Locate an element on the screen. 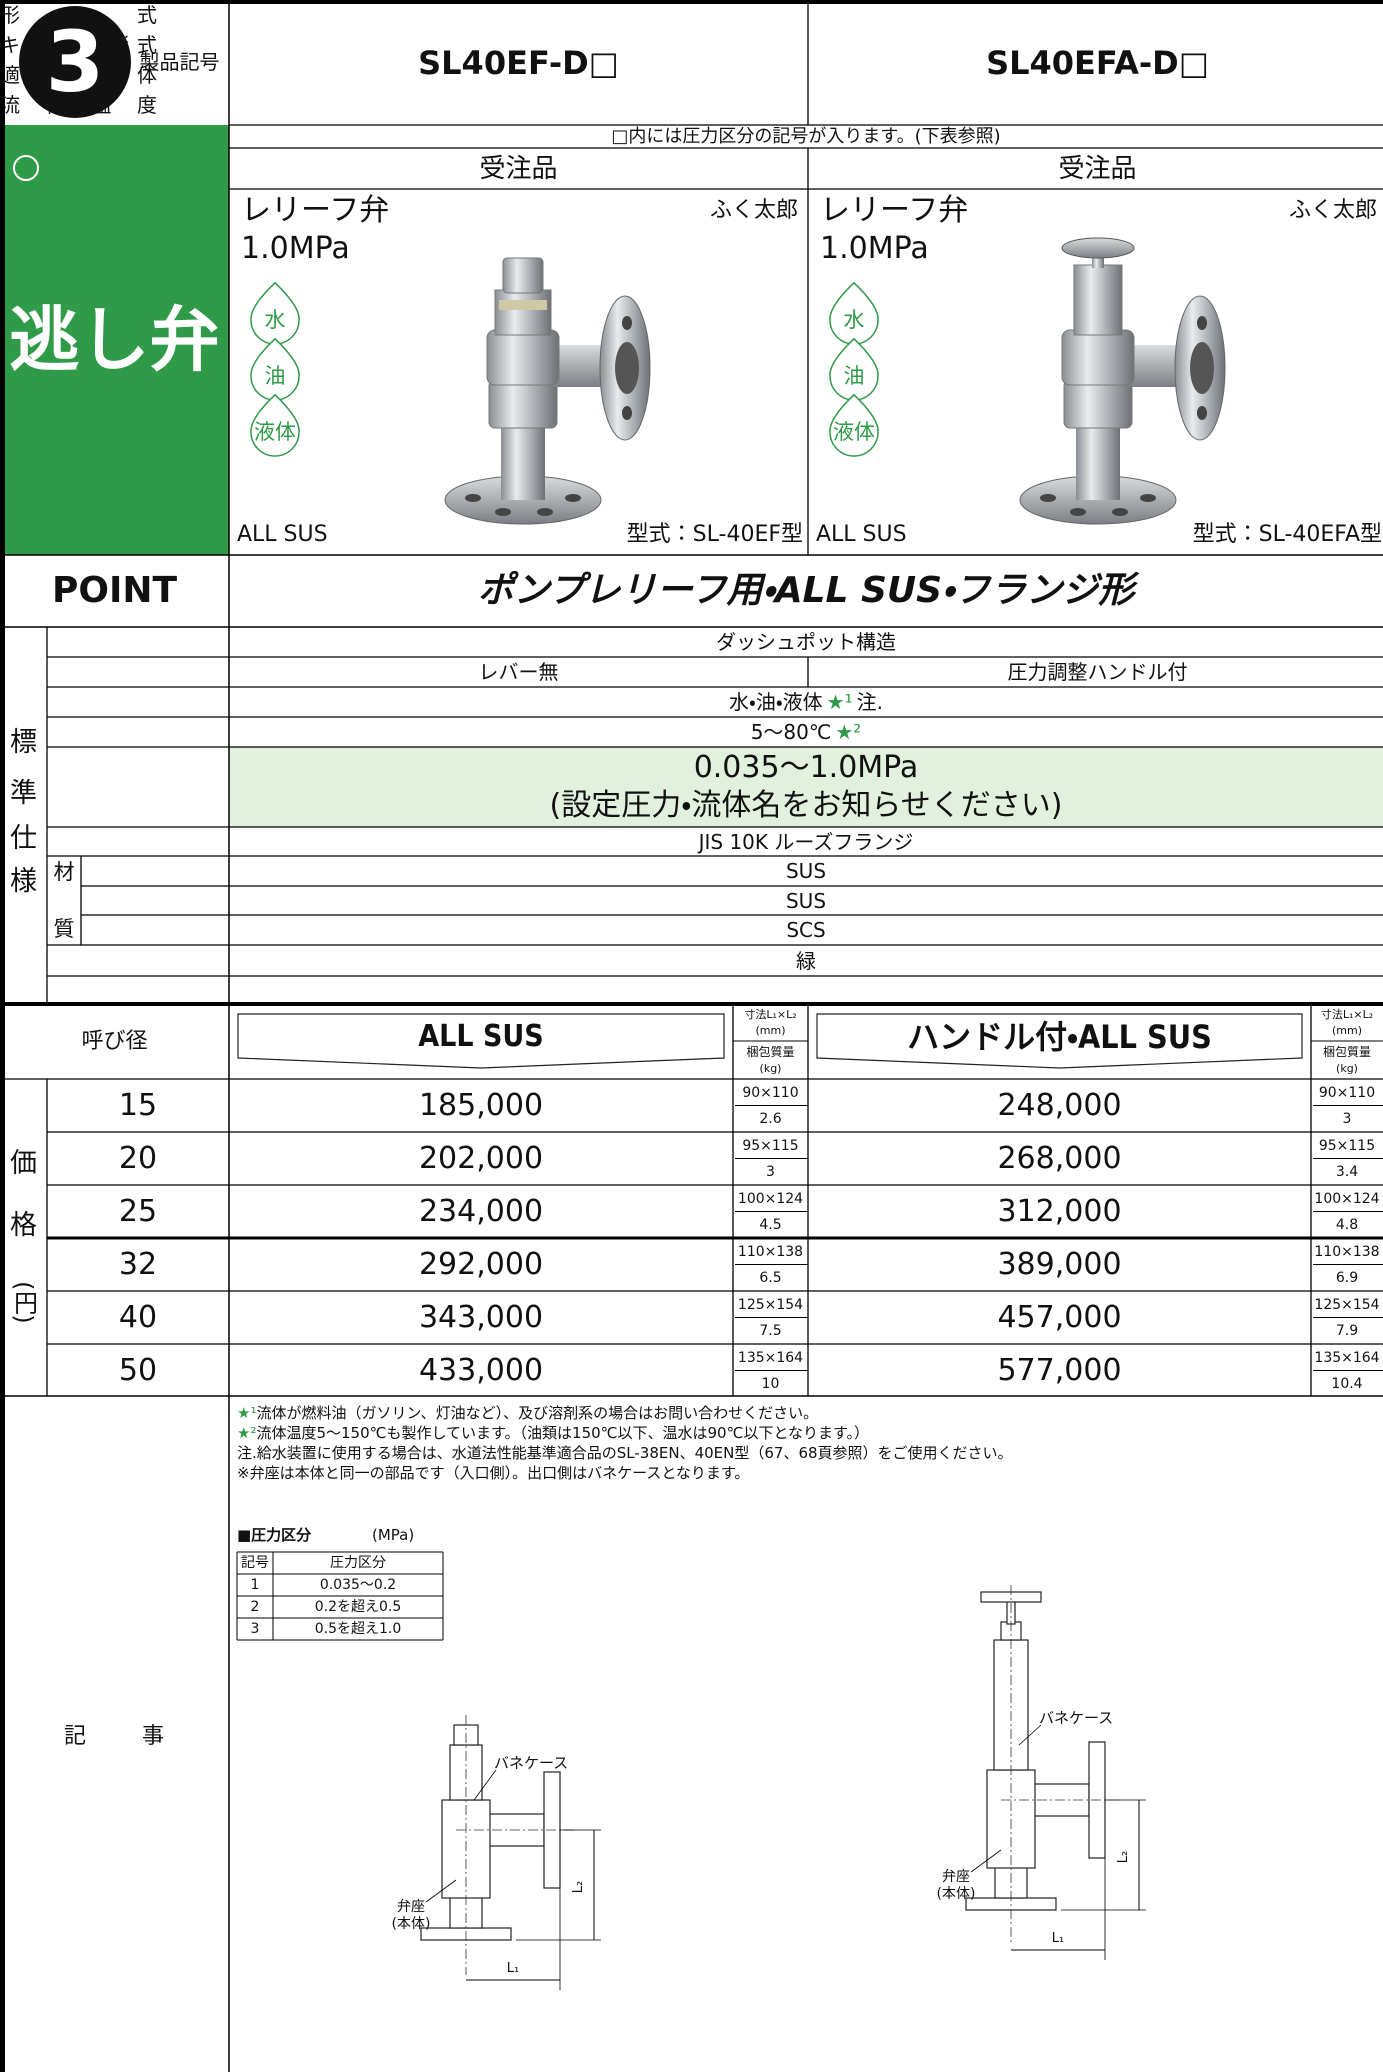 The image size is (1383, 2072). spec-value: 5〜80℃ ★² is located at coordinates (806, 732).